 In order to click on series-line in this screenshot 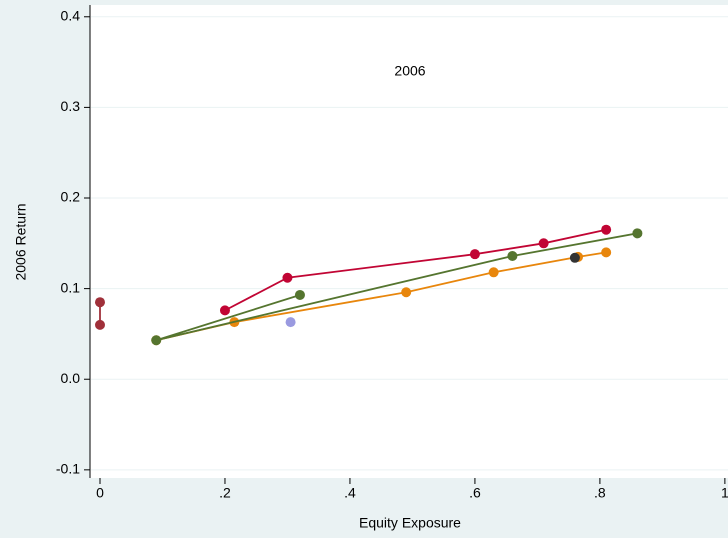, I will do `click(396, 287)`.